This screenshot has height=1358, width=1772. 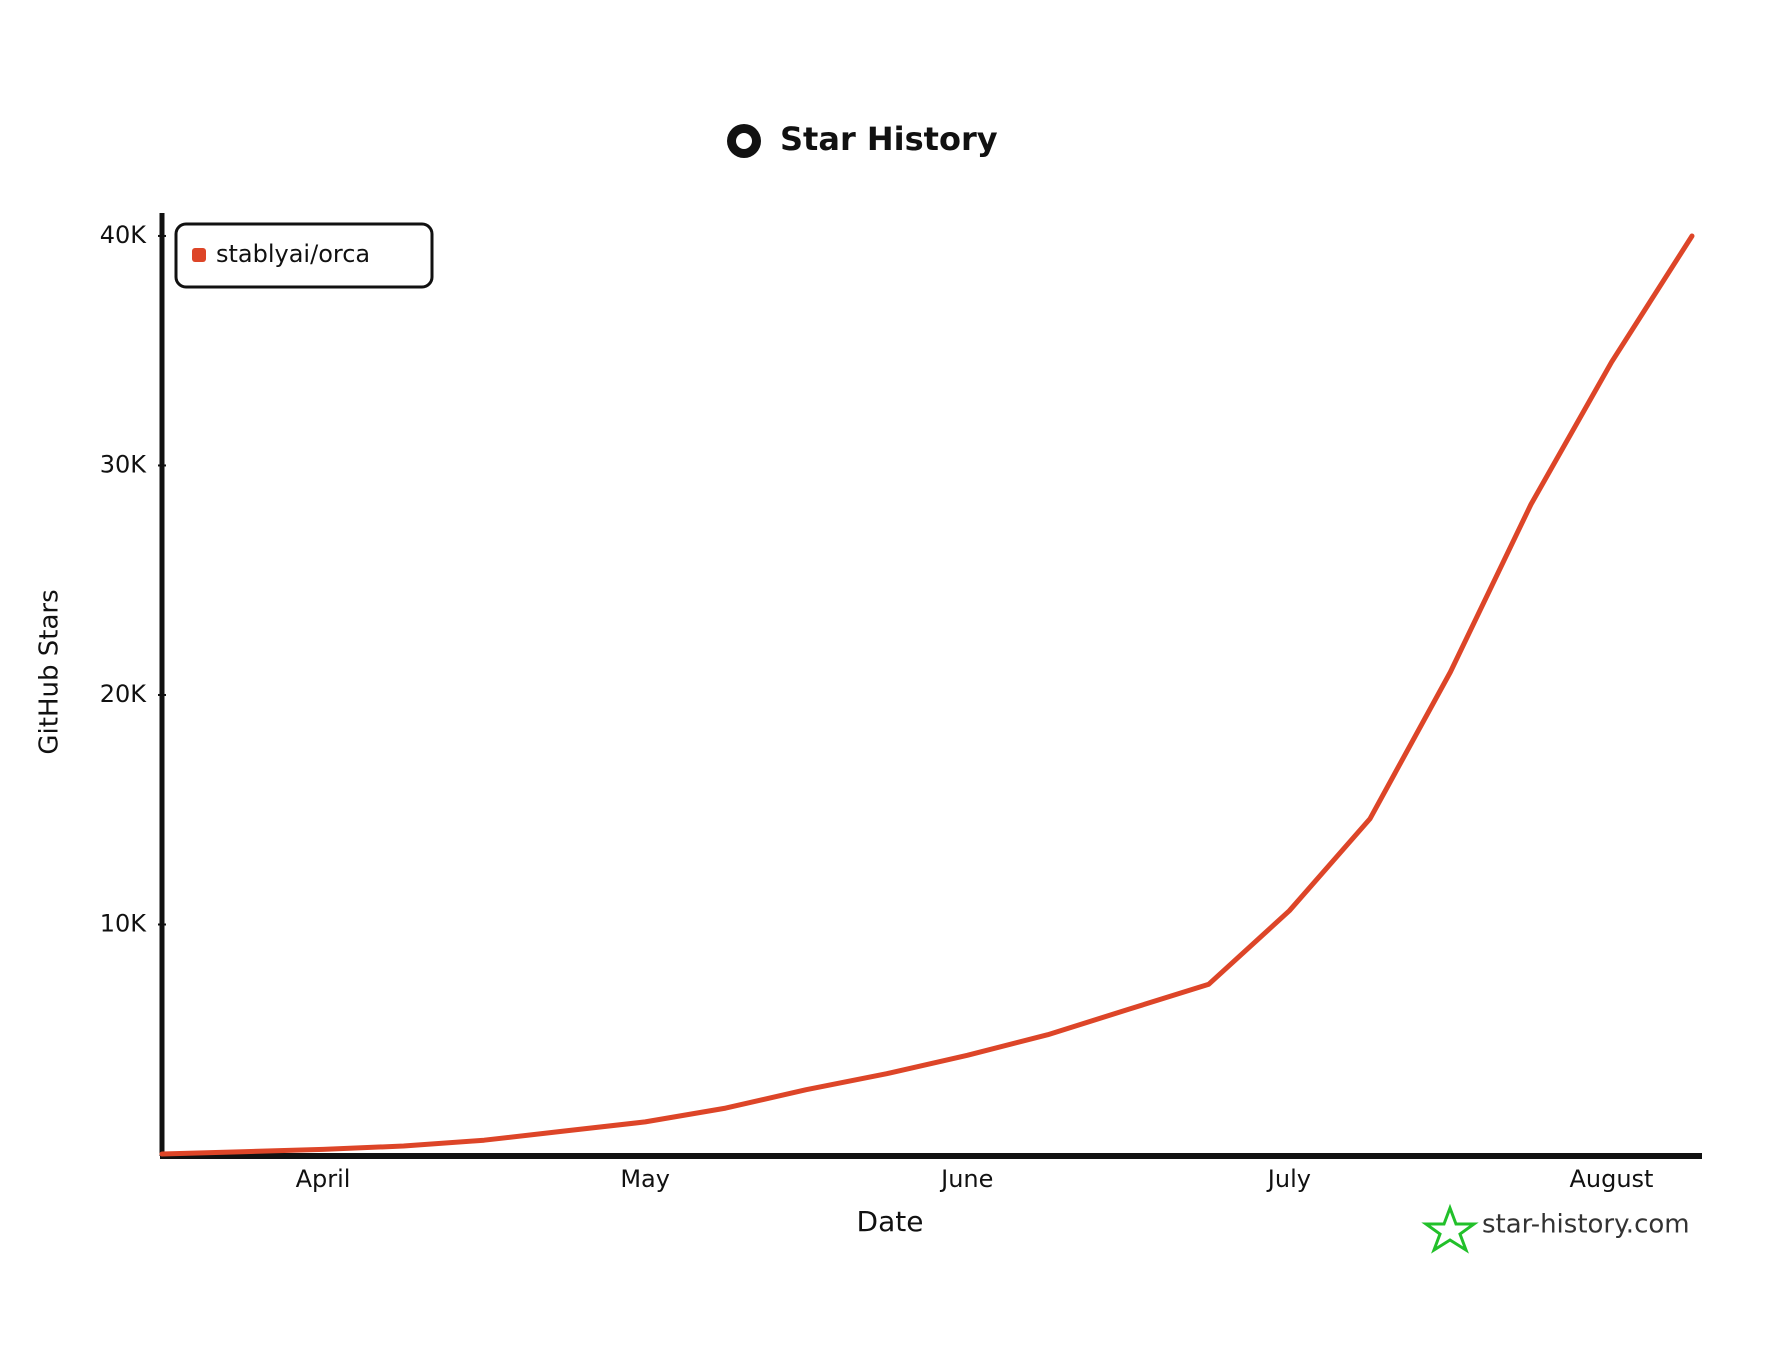 I want to click on y-tick-label: 30K, so click(x=124, y=464).